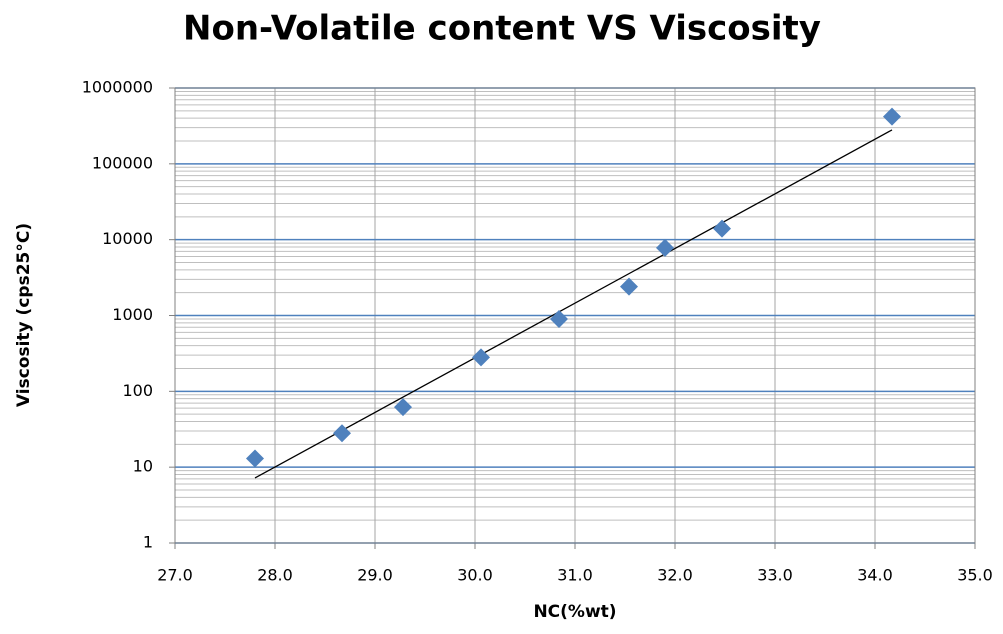 Image resolution: width=1003 pixels, height=634 pixels. What do you see at coordinates (132, 314) in the screenshot?
I see `y-tick-label: 1000` at bounding box center [132, 314].